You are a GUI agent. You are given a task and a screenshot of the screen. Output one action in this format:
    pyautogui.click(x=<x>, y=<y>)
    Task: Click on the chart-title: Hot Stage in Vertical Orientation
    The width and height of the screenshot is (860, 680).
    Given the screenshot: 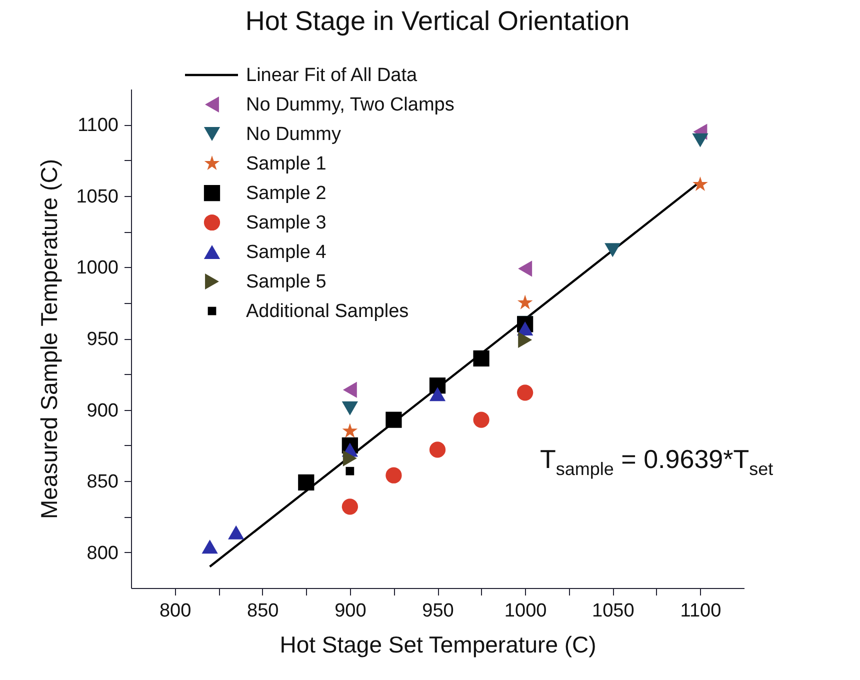 What is the action you would take?
    pyautogui.click(x=437, y=21)
    